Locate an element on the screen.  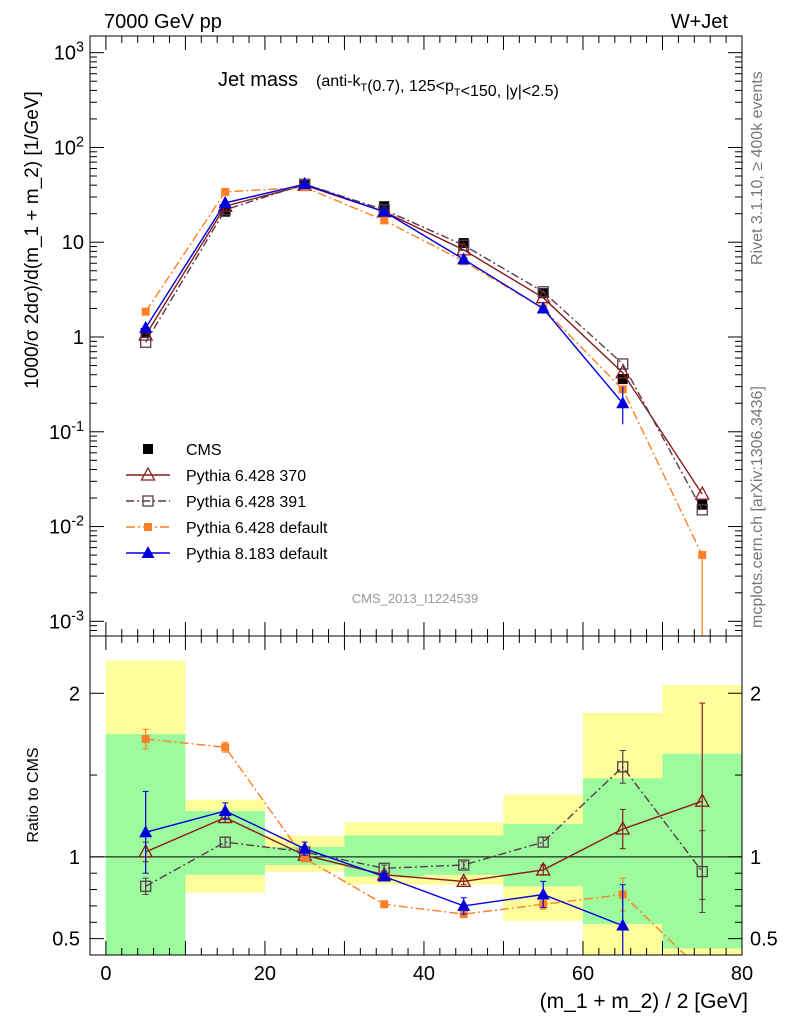
legend-entry: Pythia 6.428 default is located at coordinates (257, 528).